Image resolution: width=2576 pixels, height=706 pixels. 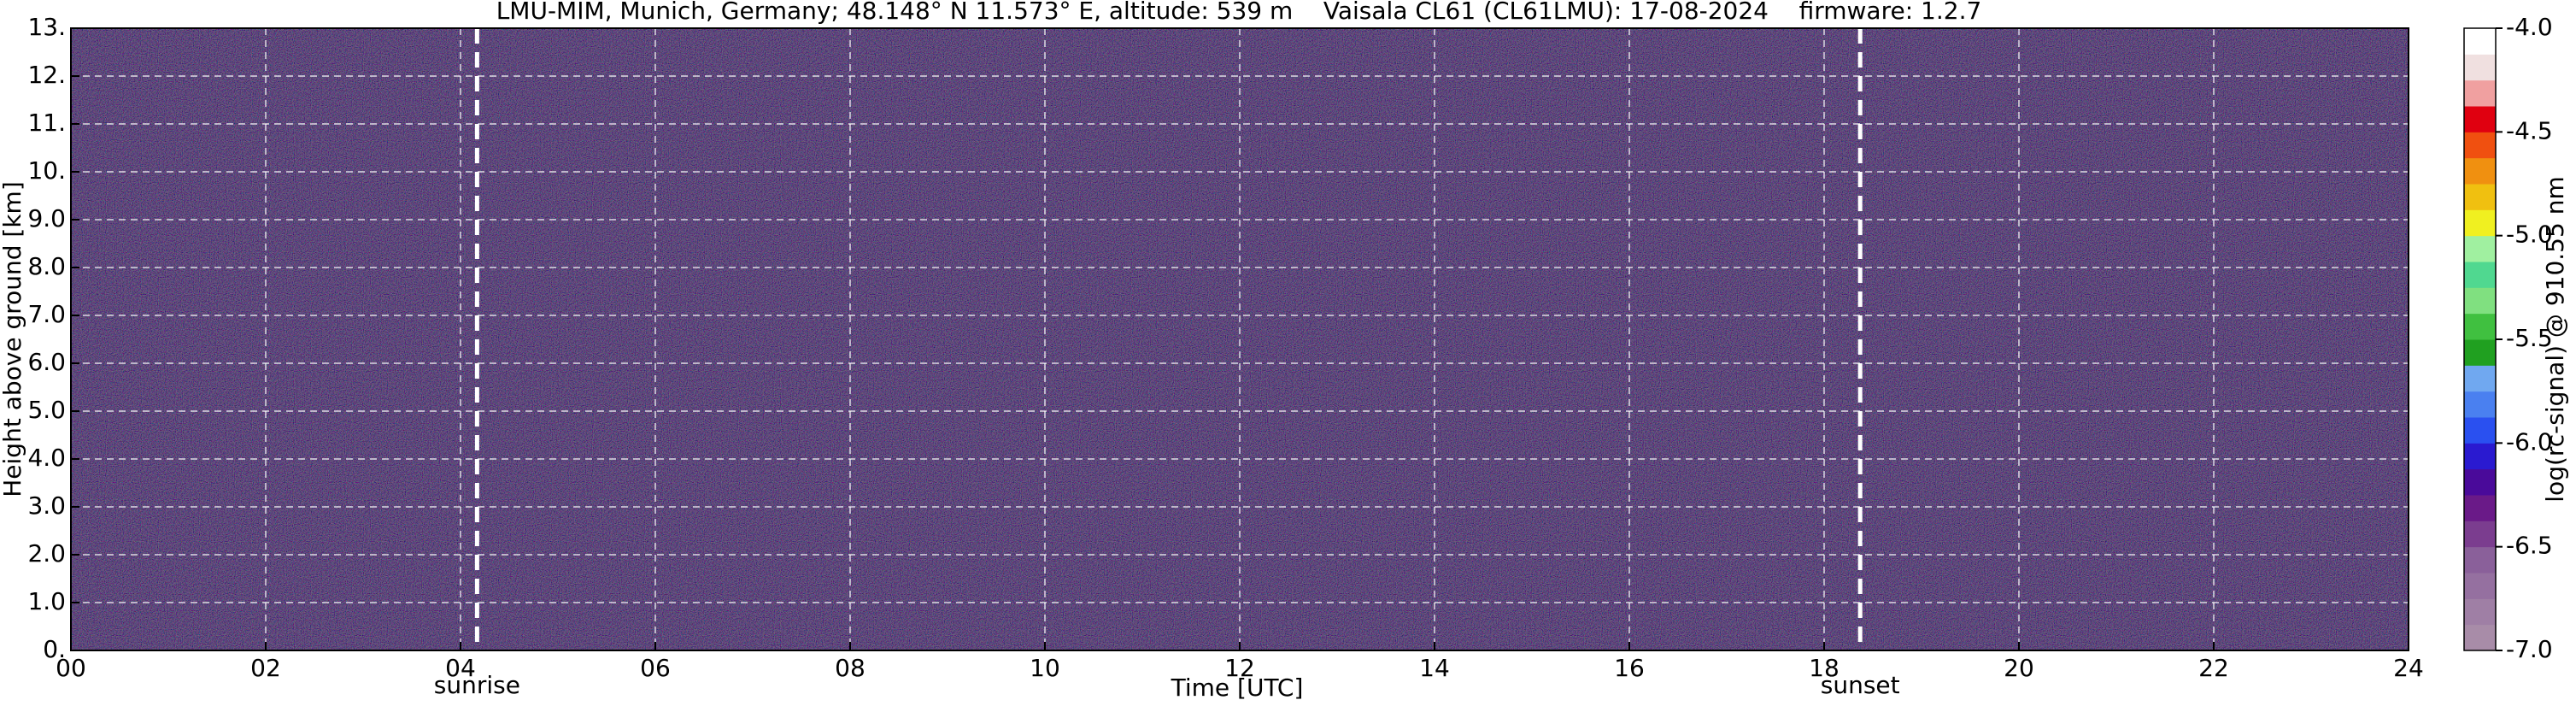 I want to click on y-tick-label: 2.0, so click(x=46, y=553).